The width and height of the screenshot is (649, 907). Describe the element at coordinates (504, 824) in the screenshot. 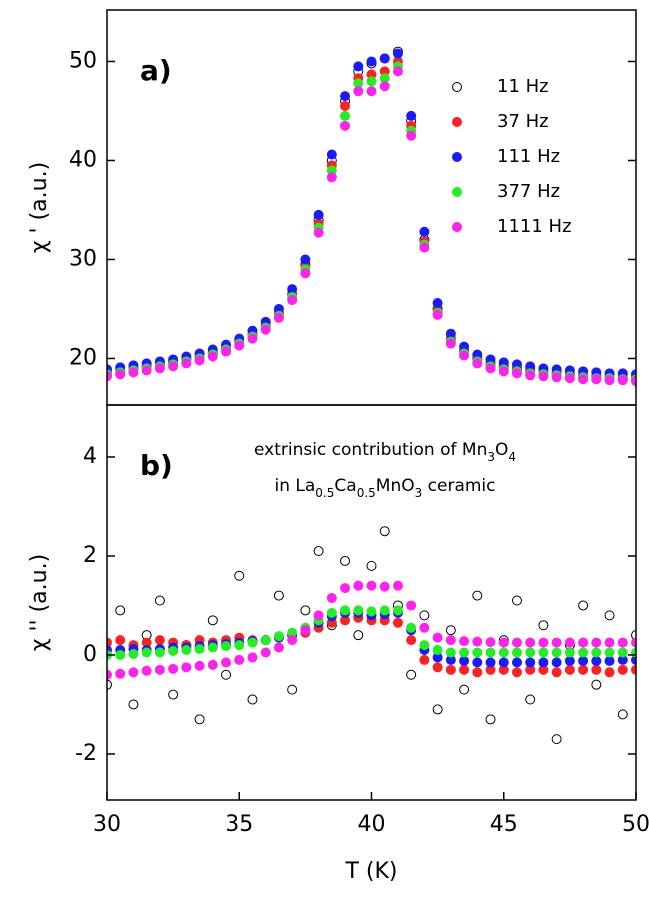

I see `x-tick-label: 45` at that location.